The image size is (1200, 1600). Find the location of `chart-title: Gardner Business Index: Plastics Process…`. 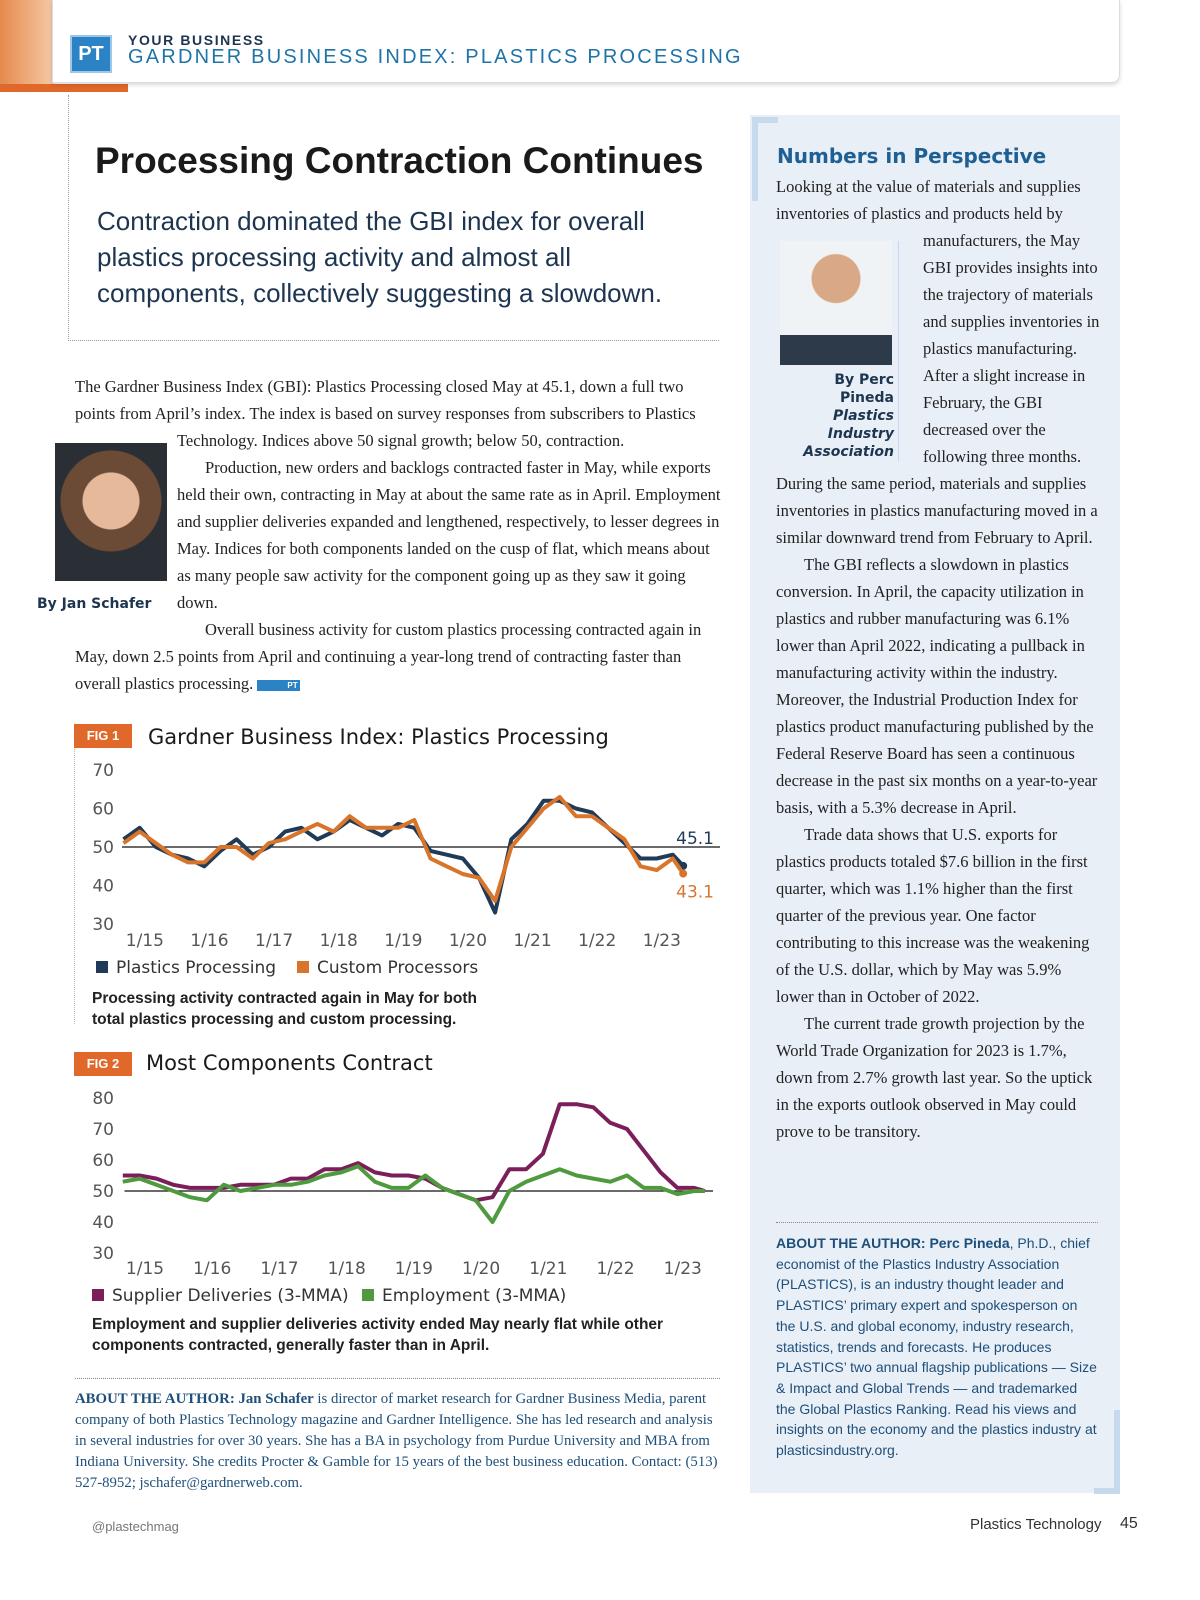

chart-title: Gardner Business Index: Plastics Process… is located at coordinates (378, 737).